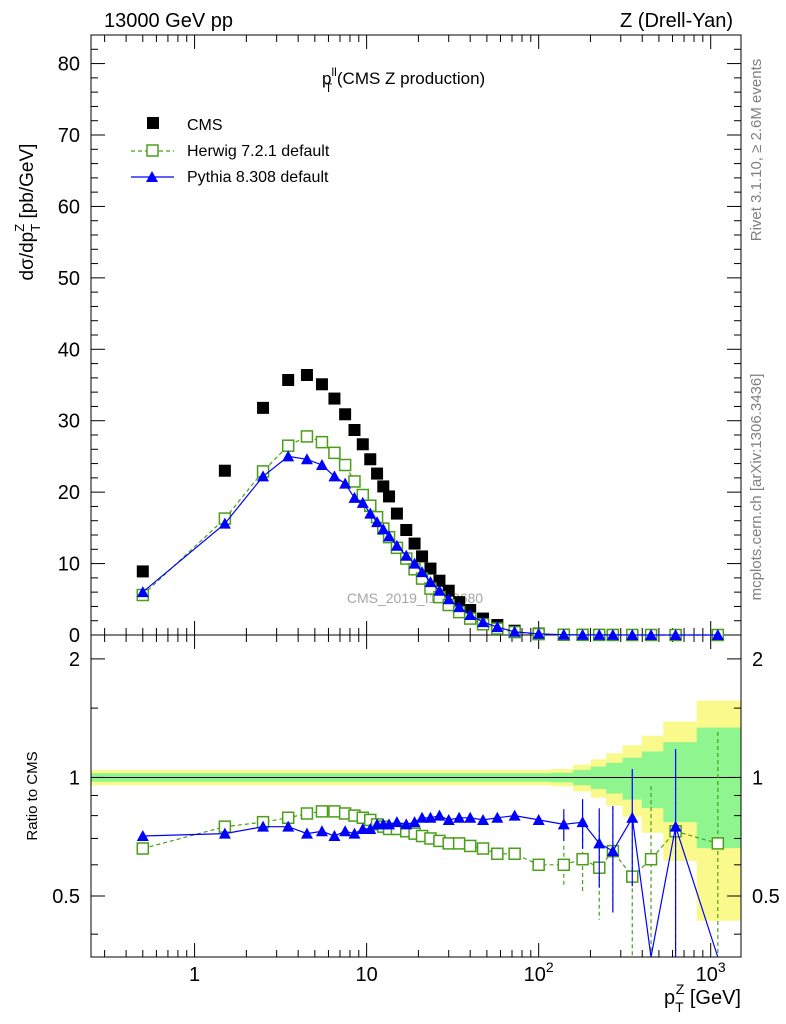 The image size is (786, 1024). What do you see at coordinates (66, 897) in the screenshot?
I see `ratio-y-tick-label: 0.5` at bounding box center [66, 897].